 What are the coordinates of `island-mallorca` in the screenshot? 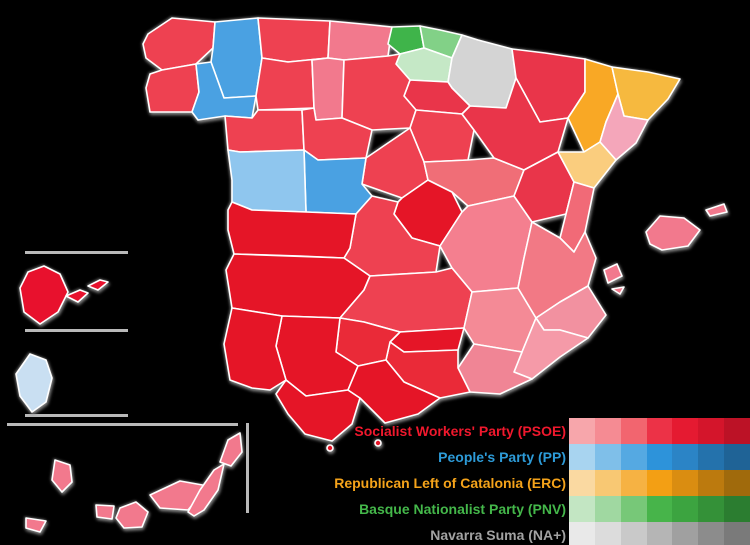 It's located at (673, 233).